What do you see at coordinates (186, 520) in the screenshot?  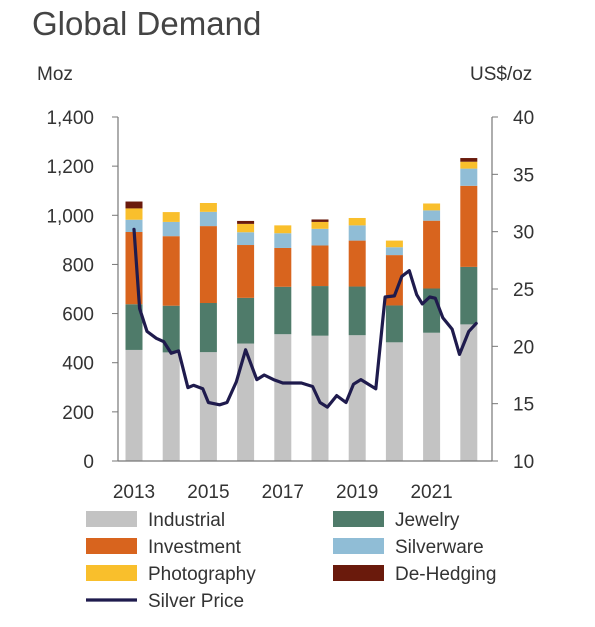 I see `legend-label-industrial: Industrial` at bounding box center [186, 520].